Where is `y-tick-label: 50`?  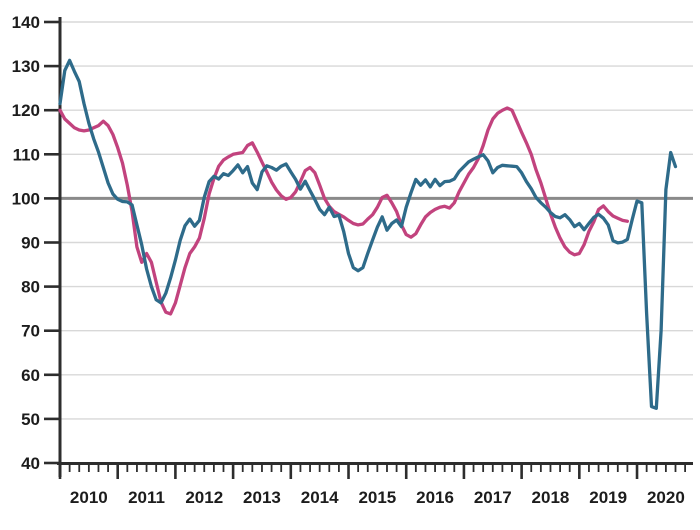
y-tick-label: 50 is located at coordinates (30, 419).